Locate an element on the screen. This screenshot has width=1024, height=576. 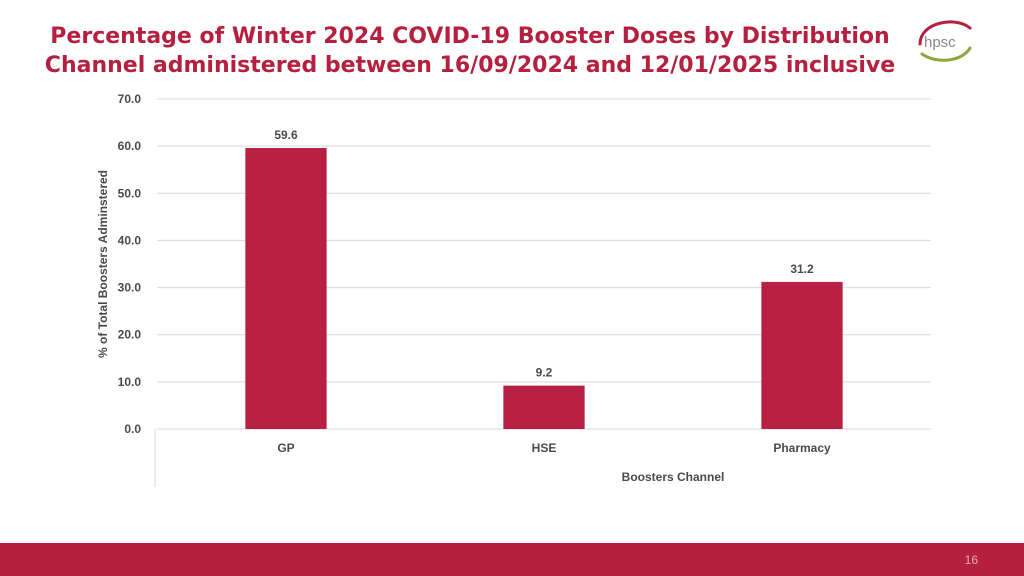
x-tick-label-gp: GP is located at coordinates (285, 448).